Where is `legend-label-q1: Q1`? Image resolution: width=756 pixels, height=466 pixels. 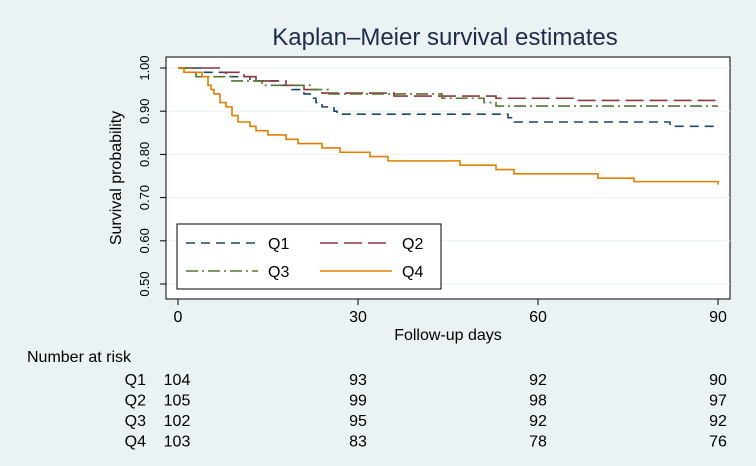
legend-label-q1: Q1 is located at coordinates (278, 244).